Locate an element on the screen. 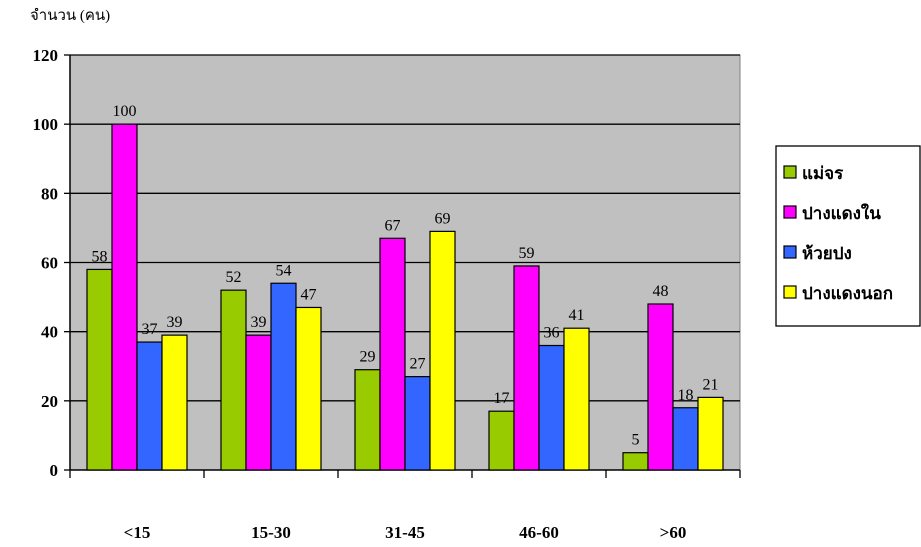  x-category-label: 46-60 is located at coordinates (539, 532).